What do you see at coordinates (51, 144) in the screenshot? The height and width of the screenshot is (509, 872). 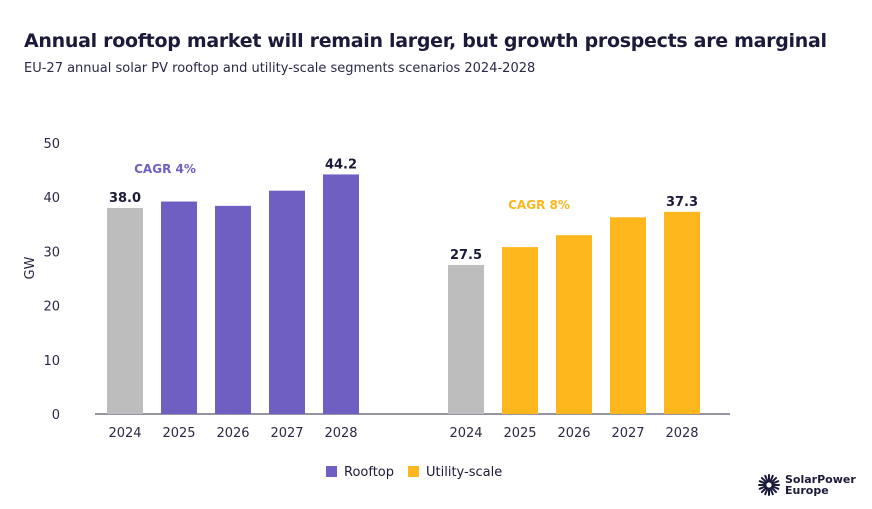 I see `y-tick-label: 50` at bounding box center [51, 144].